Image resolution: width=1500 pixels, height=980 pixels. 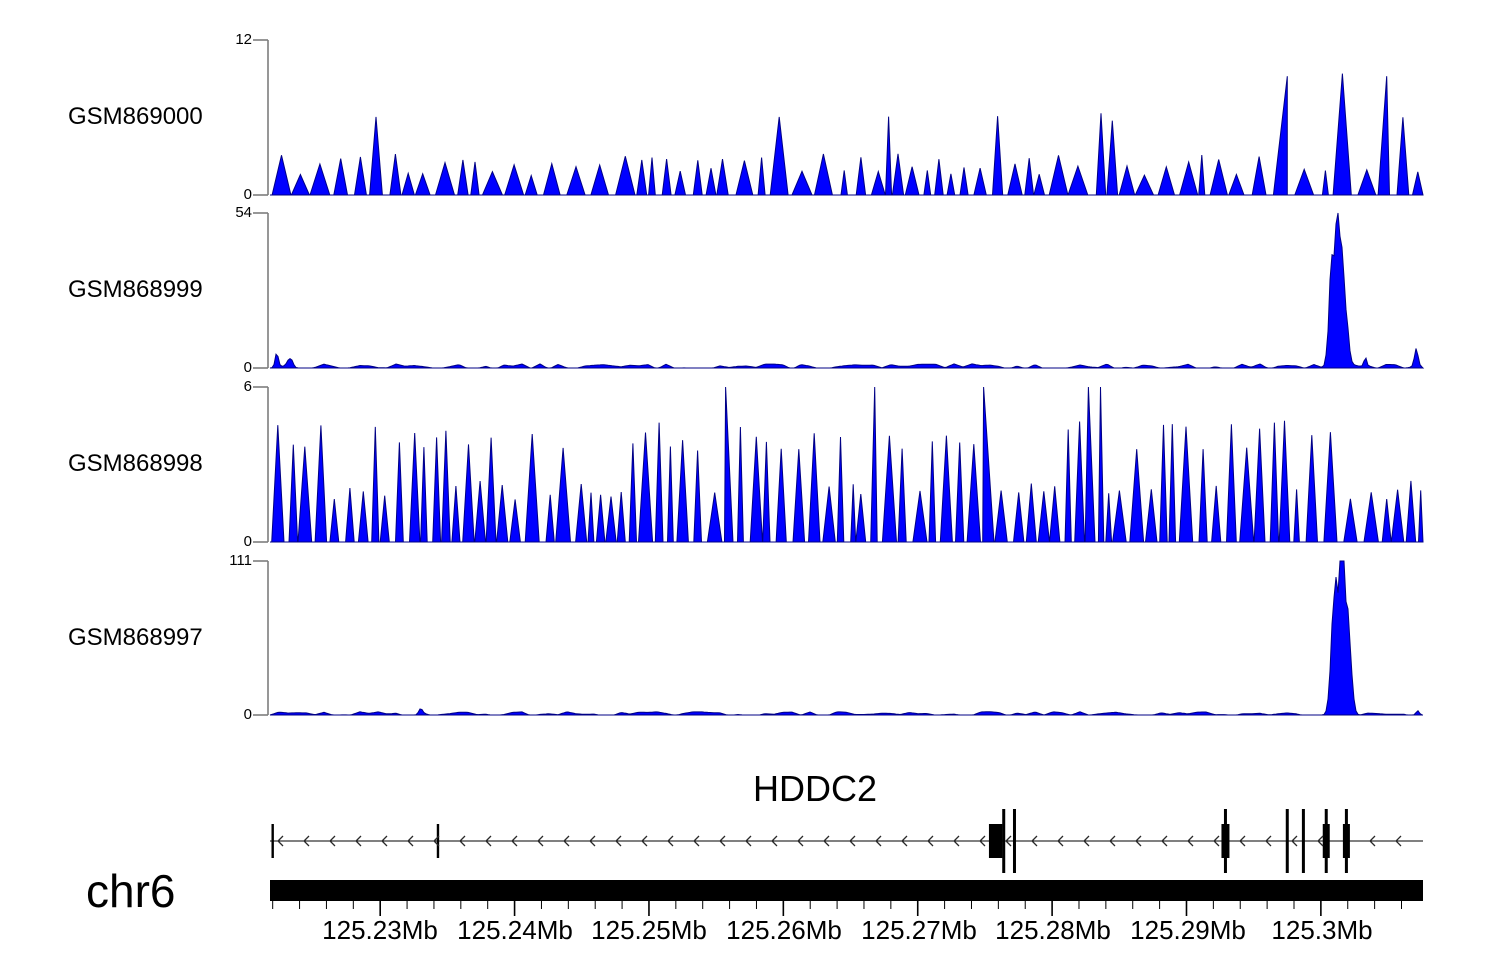 What do you see at coordinates (247, 367) in the screenshot?
I see `y-min-label-track2: 0` at bounding box center [247, 367].